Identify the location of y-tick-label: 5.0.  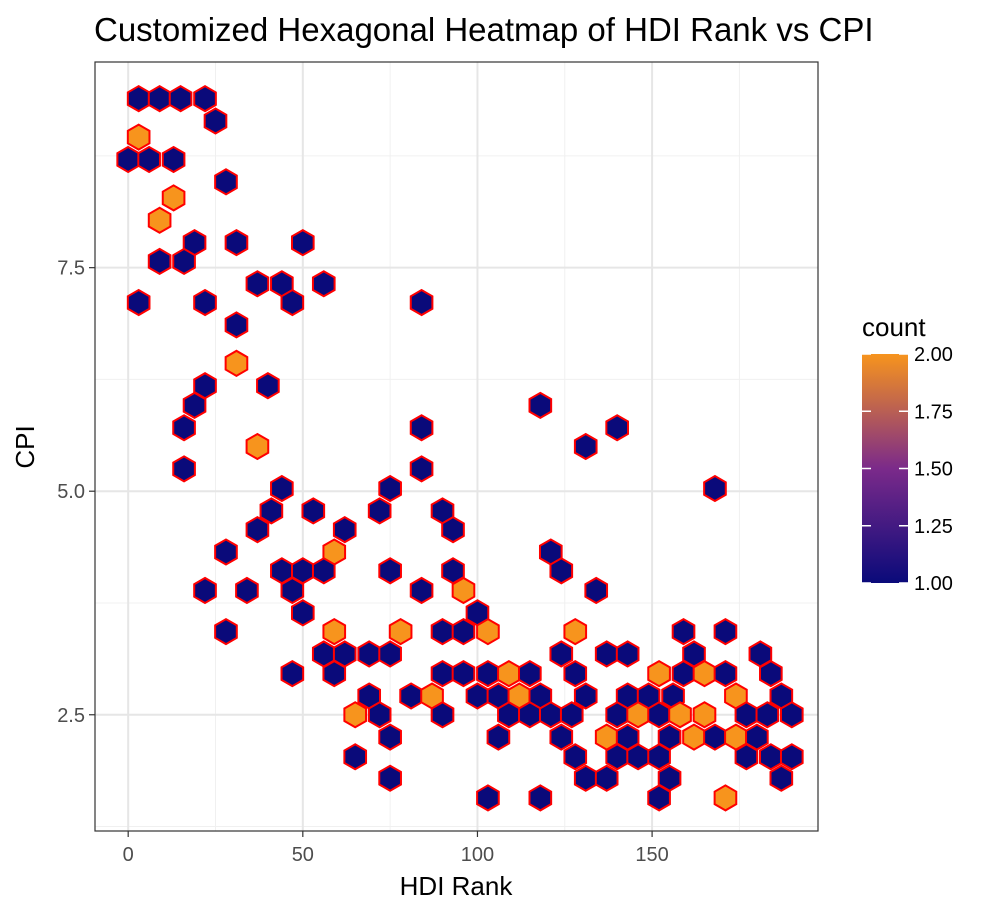
(71, 492).